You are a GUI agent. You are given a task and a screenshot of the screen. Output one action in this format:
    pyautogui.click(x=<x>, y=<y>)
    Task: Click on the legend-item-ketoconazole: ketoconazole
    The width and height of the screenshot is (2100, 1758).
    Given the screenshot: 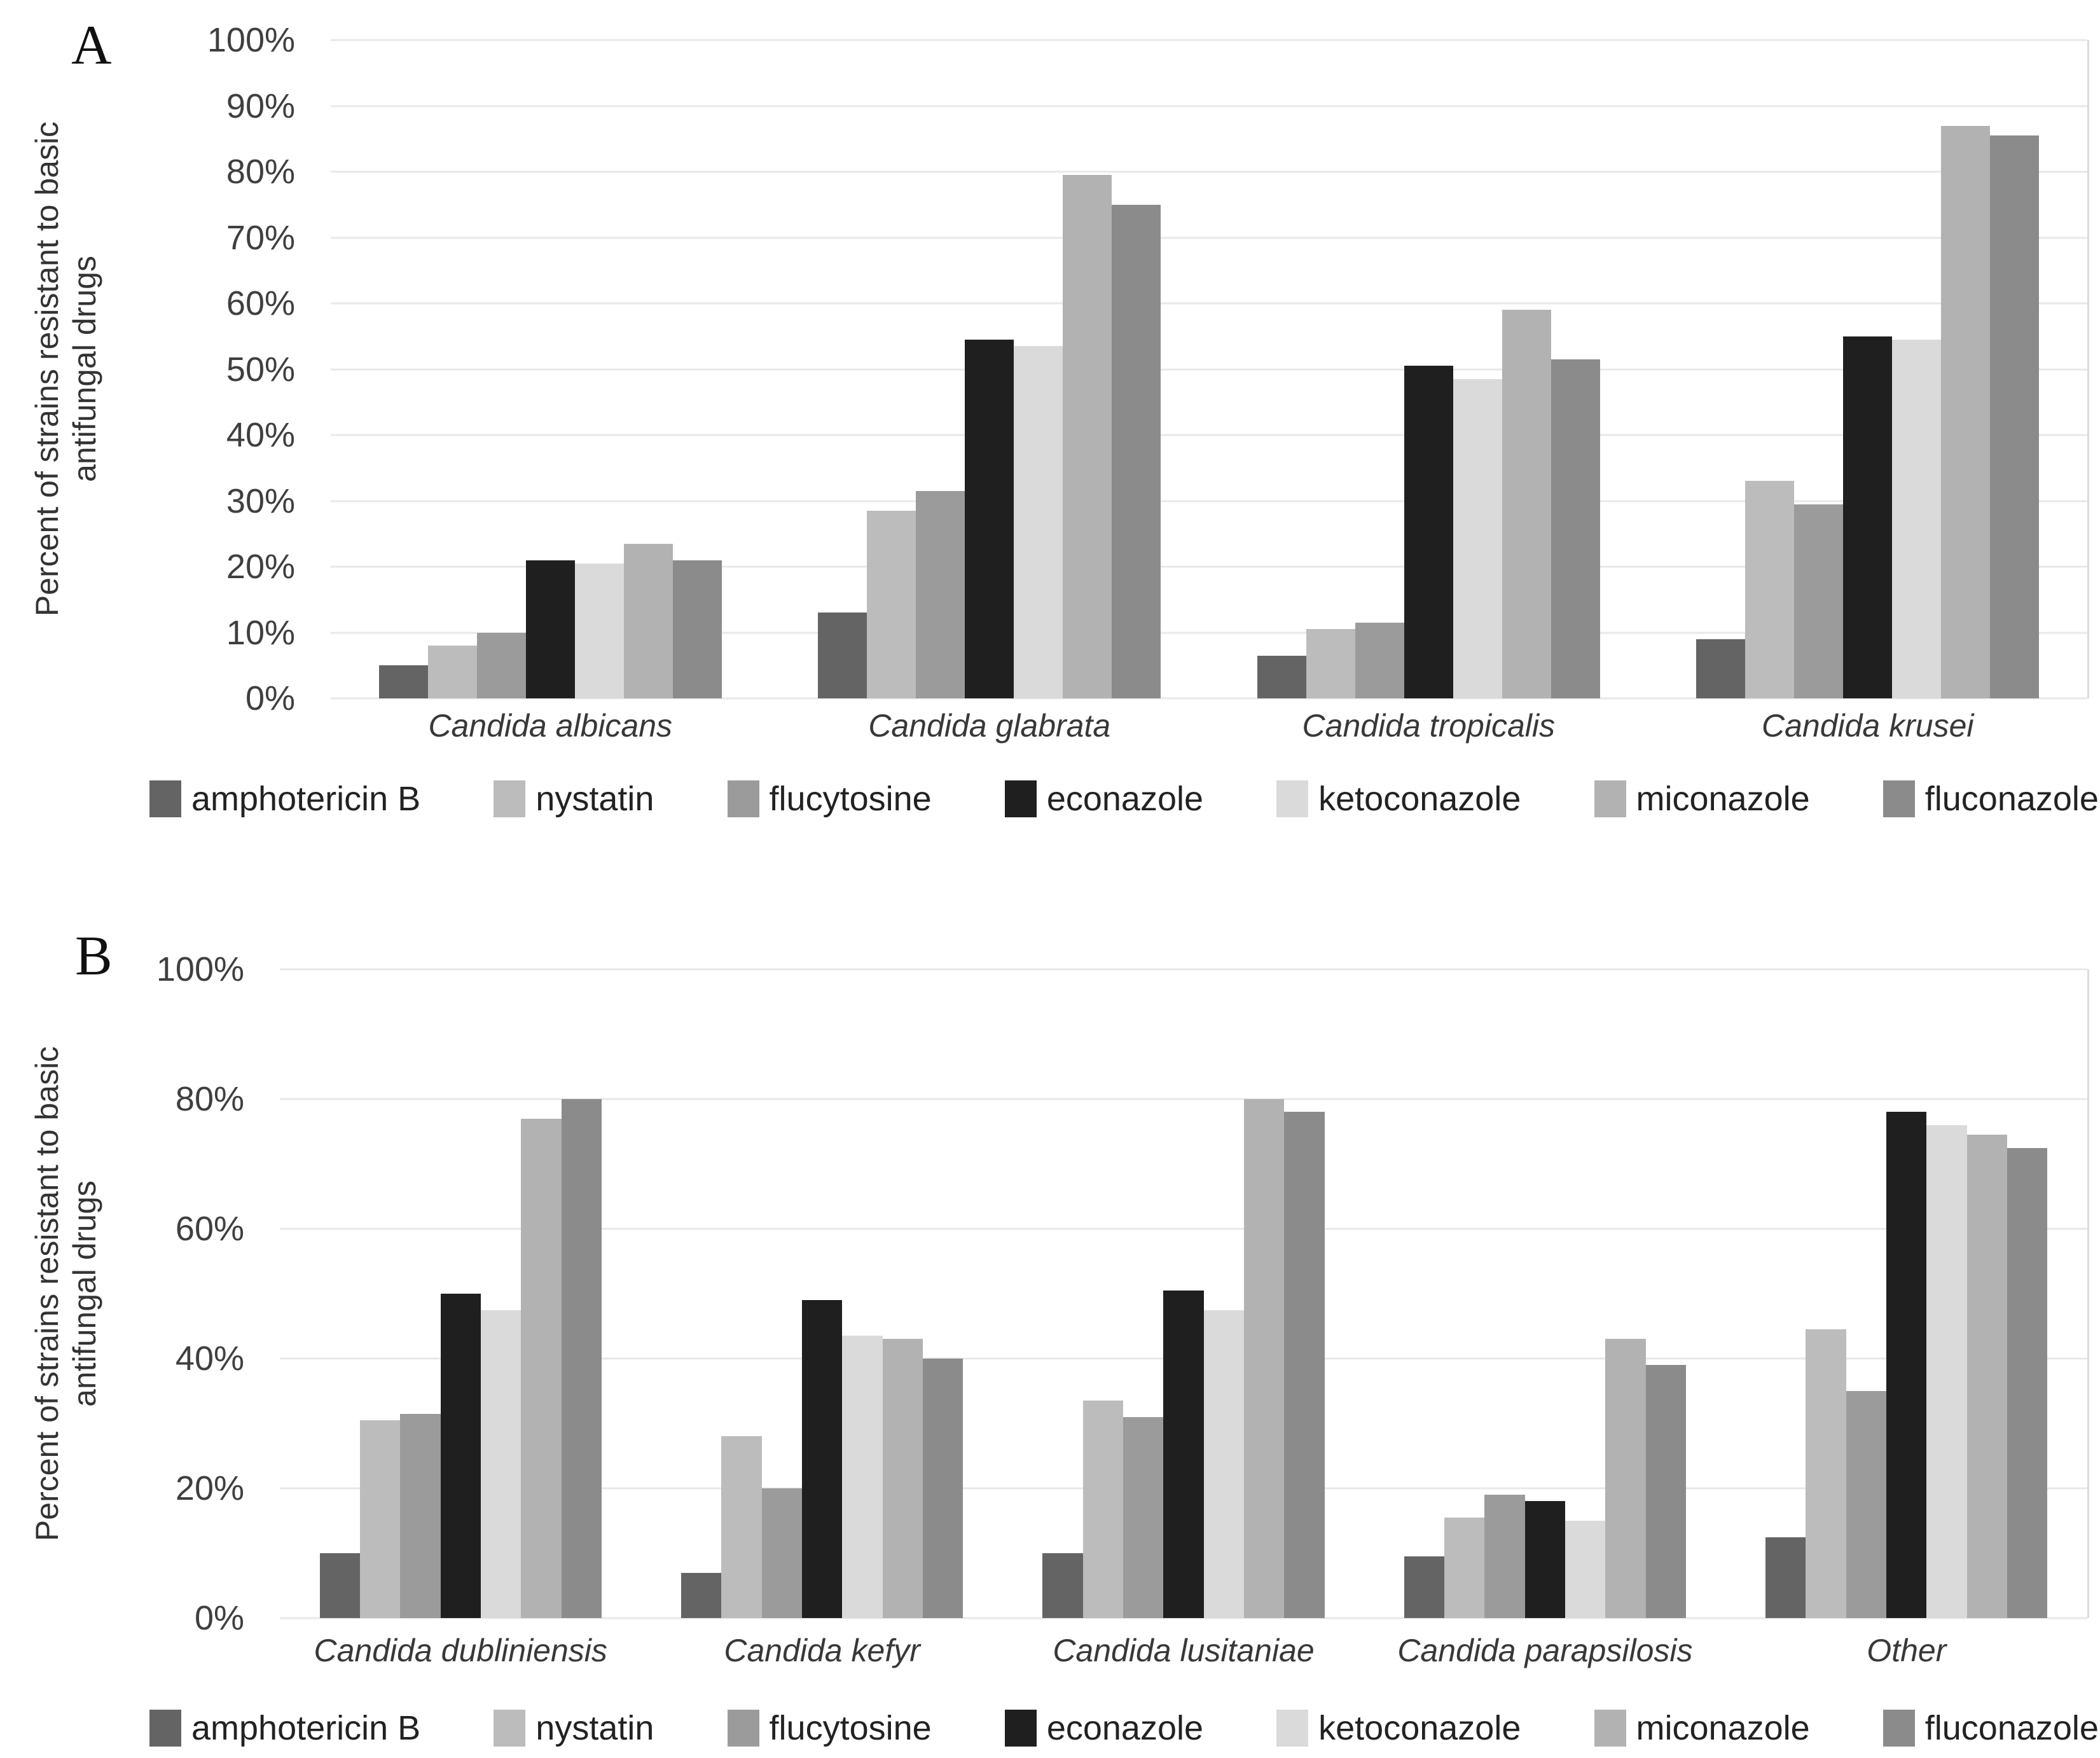 What is the action you would take?
    pyautogui.click(x=1398, y=1728)
    